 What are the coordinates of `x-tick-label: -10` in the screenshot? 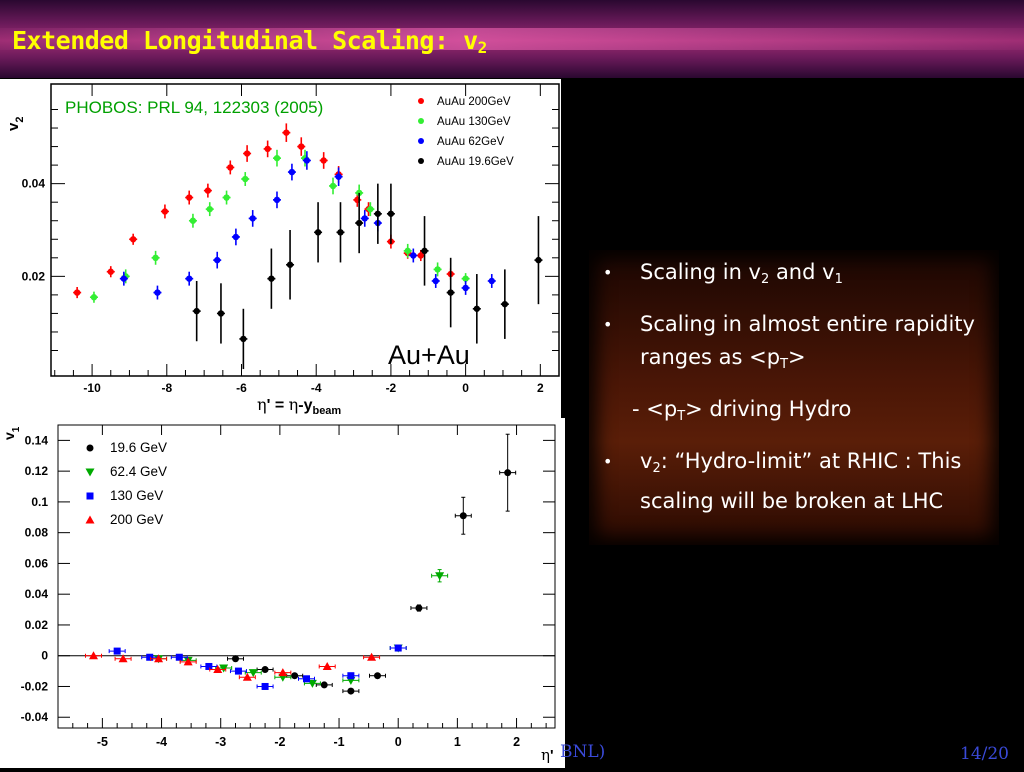 It's located at (92, 388).